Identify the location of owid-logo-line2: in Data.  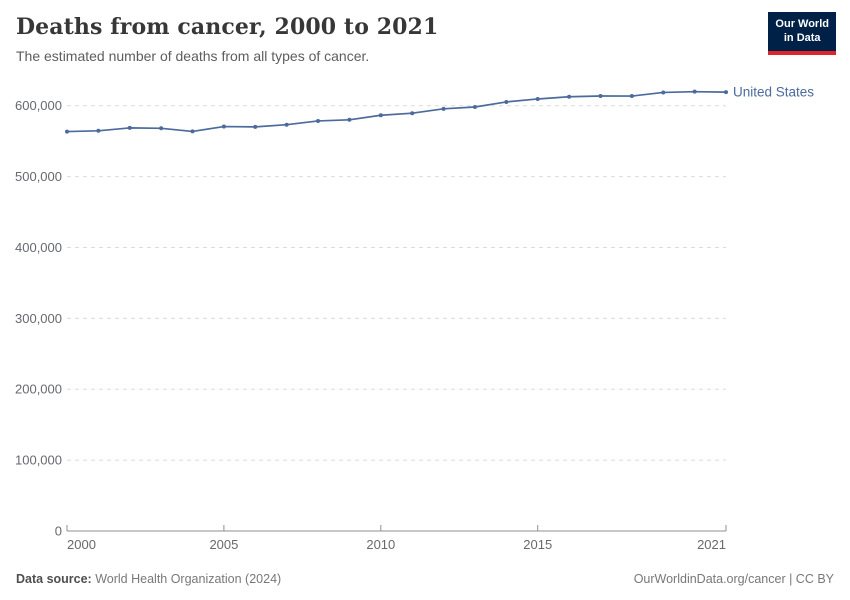
(802, 38).